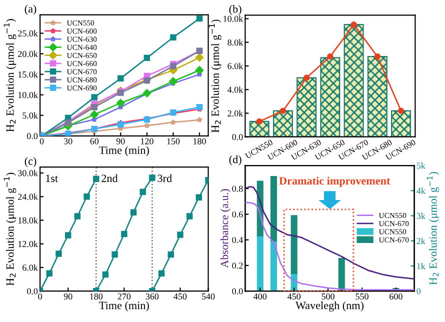  I want to click on x-tick-label: 550, so click(362, 296).